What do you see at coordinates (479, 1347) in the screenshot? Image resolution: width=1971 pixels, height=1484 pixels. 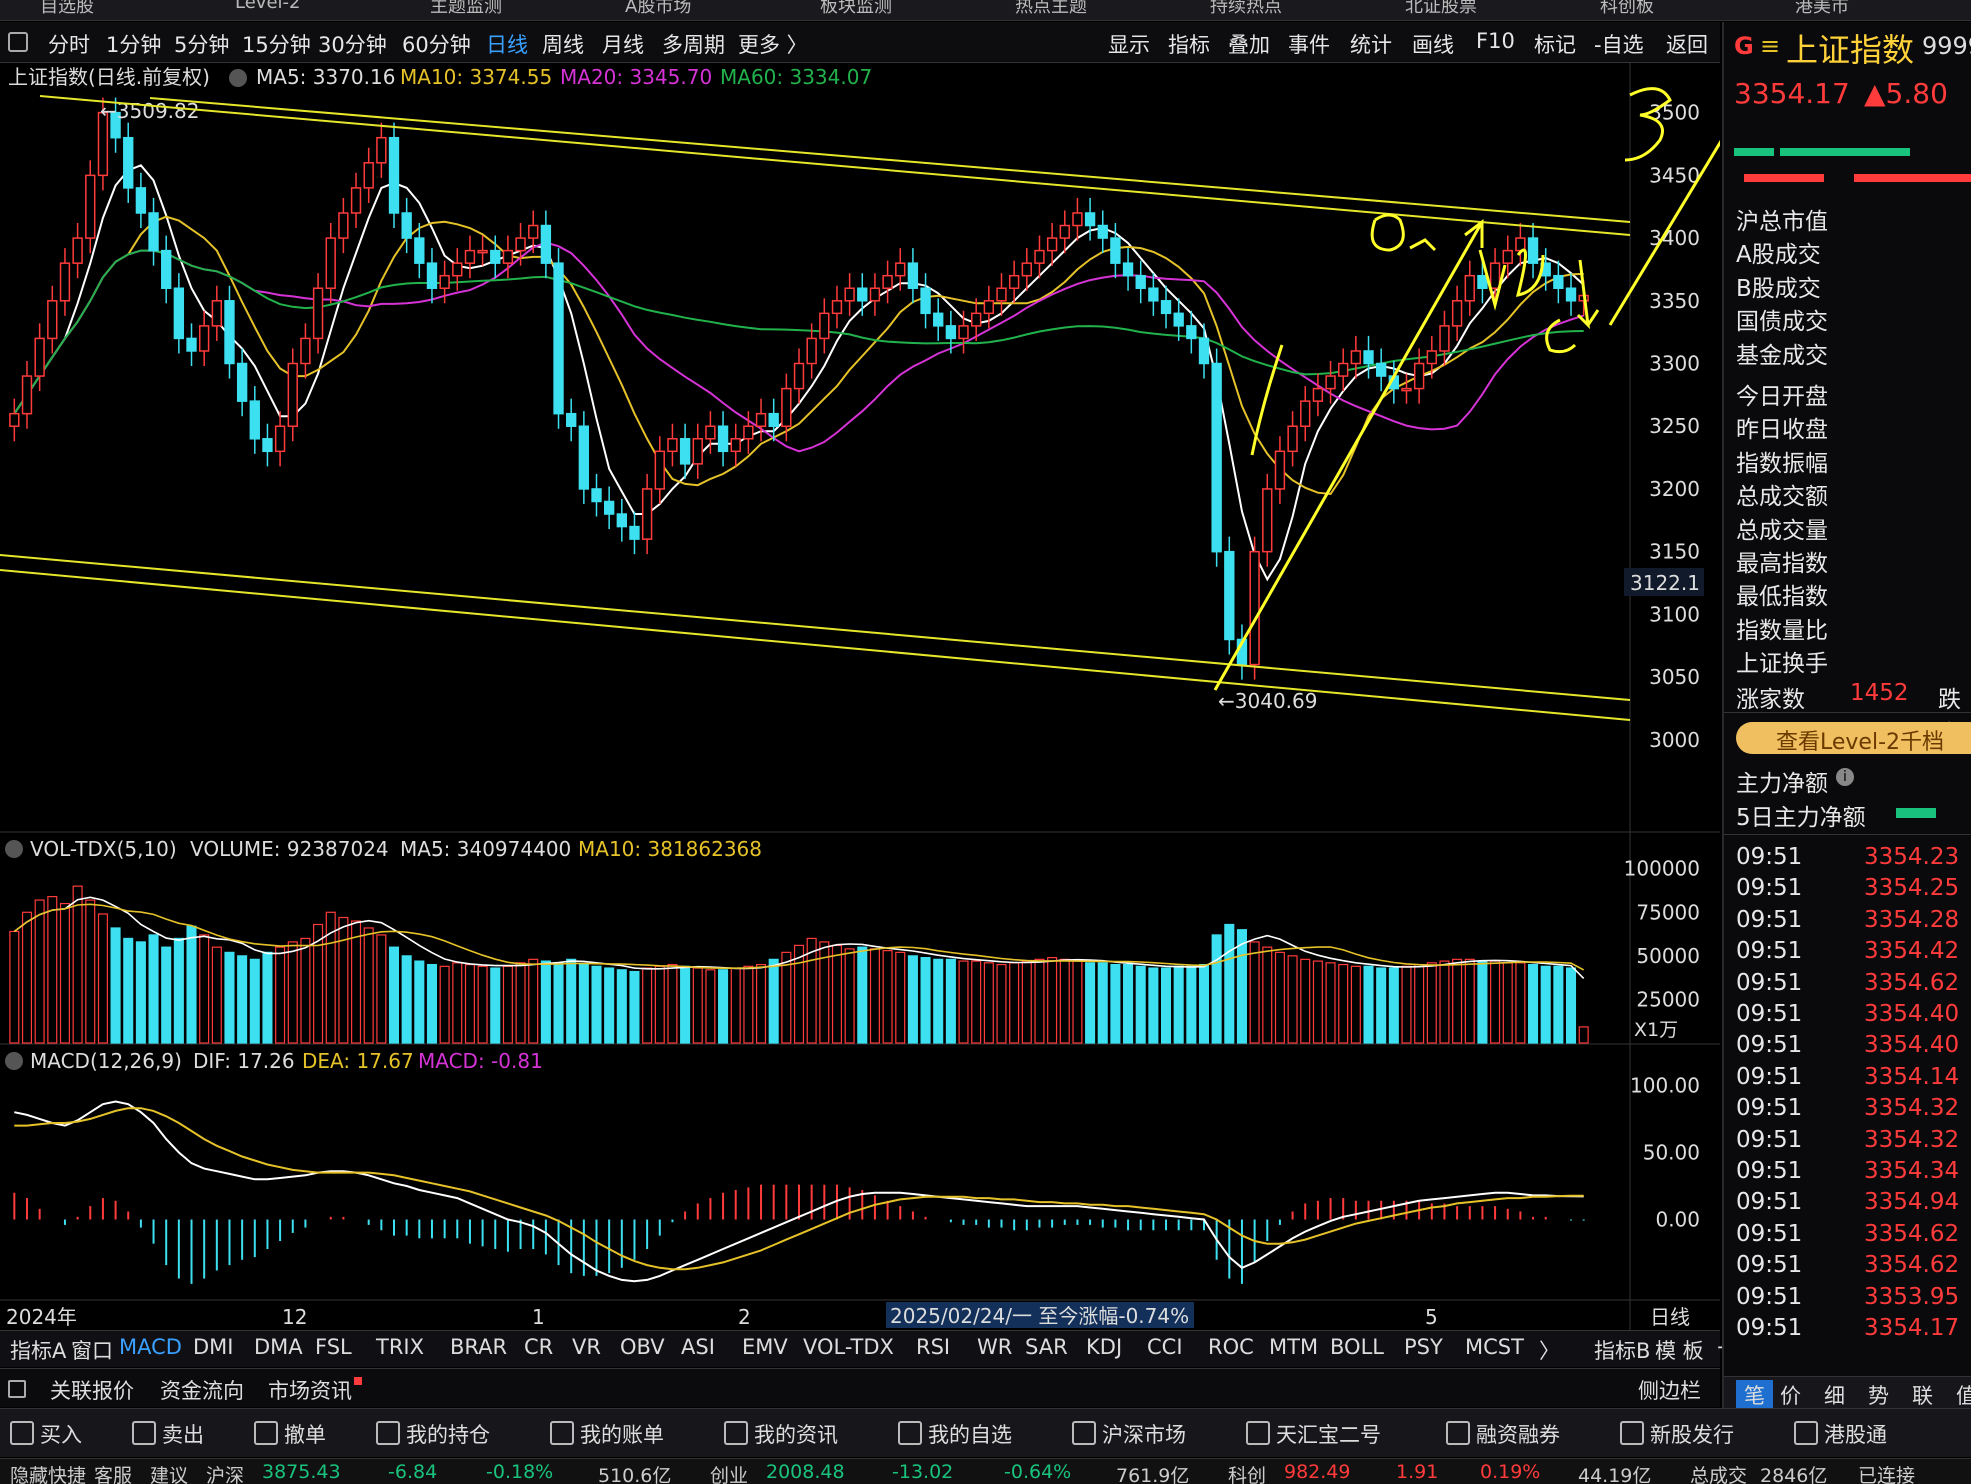 I see `indicator-tab: BRAR` at bounding box center [479, 1347].